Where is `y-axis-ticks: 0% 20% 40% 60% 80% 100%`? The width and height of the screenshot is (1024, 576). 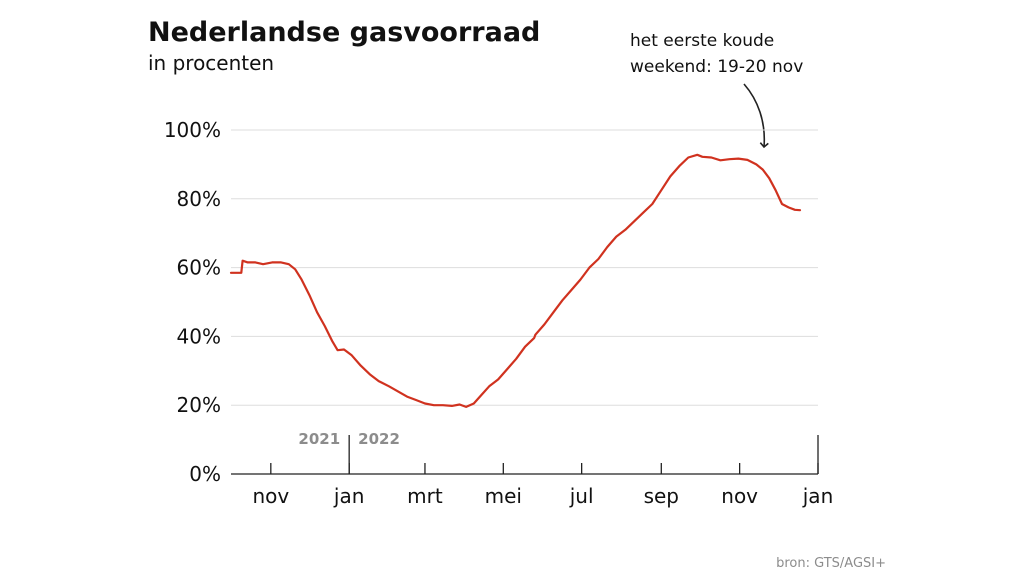
y-axis-ticks: 0% 20% 40% 60% 80% 100% is located at coordinates (192, 302).